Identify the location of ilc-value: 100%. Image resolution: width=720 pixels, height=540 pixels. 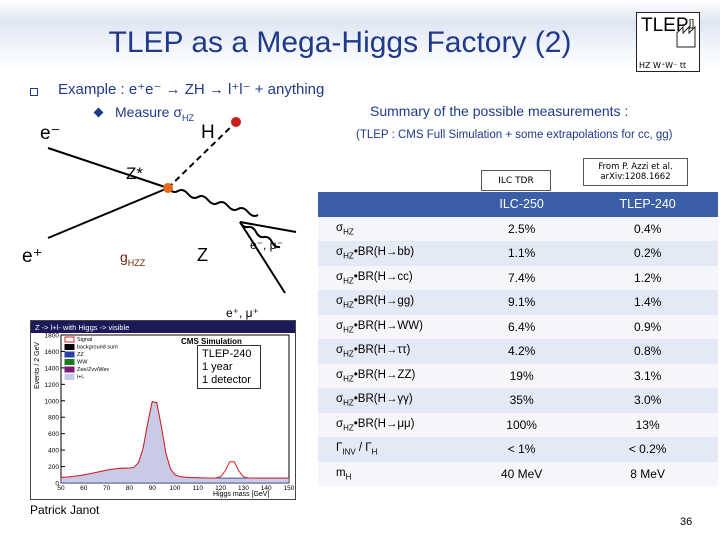
(521, 424).